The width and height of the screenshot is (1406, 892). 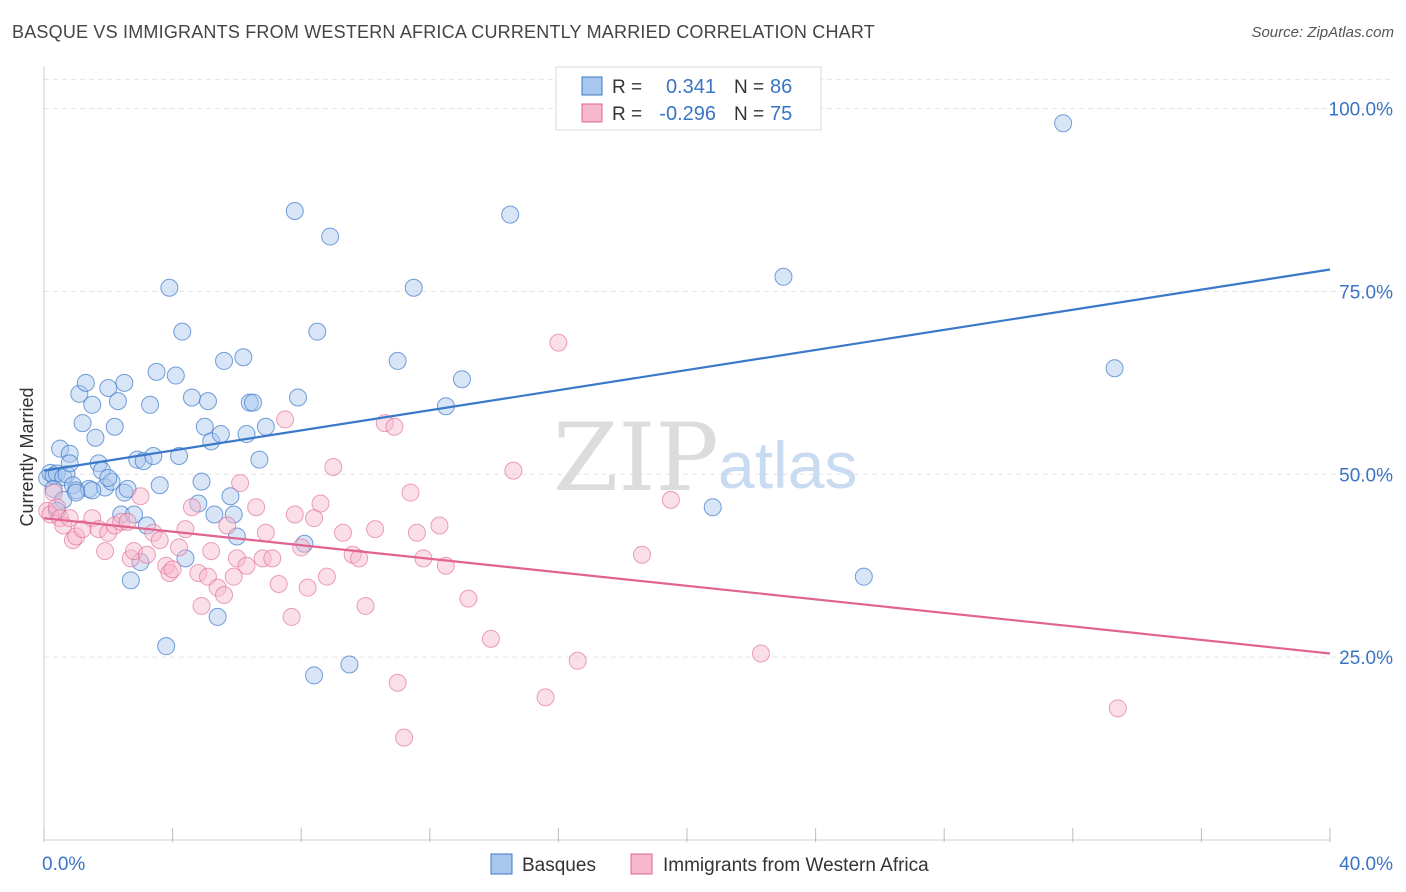 I want to click on x-tick-label-max: 40.0%, so click(x=1366, y=864).